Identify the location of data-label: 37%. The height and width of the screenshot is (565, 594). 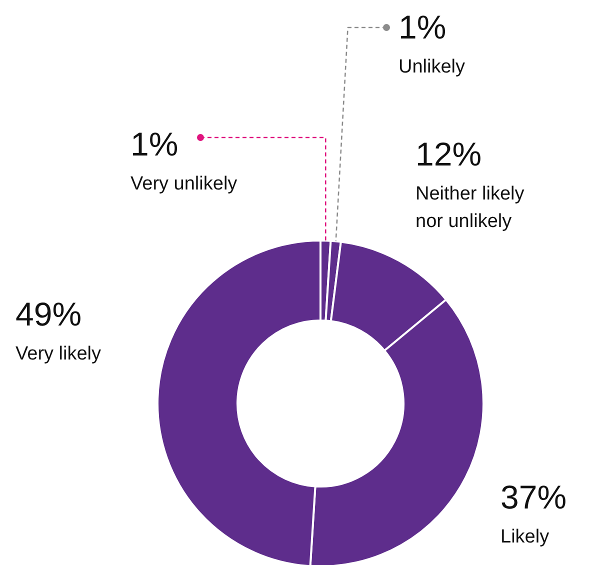
(533, 497).